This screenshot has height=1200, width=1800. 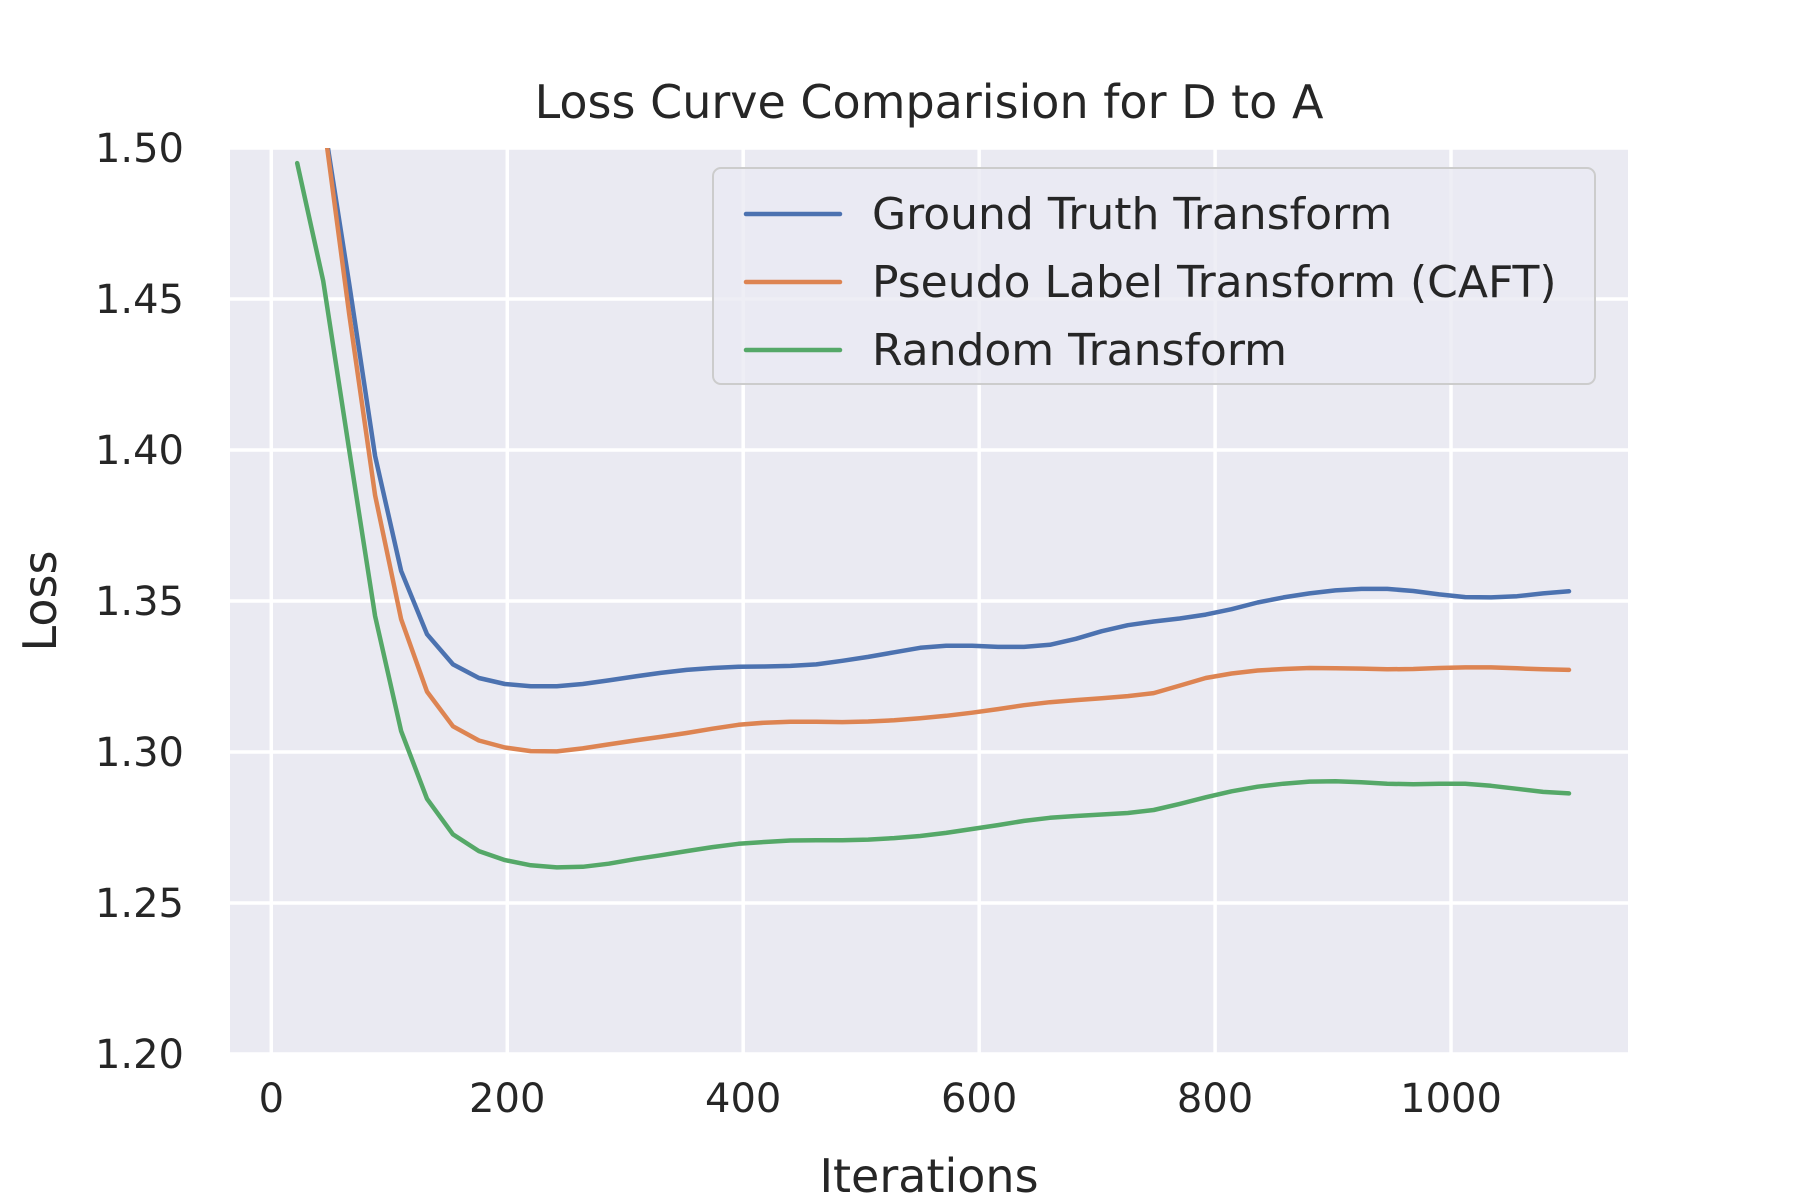 What do you see at coordinates (271, 1099) in the screenshot?
I see `x-tick-label: 0` at bounding box center [271, 1099].